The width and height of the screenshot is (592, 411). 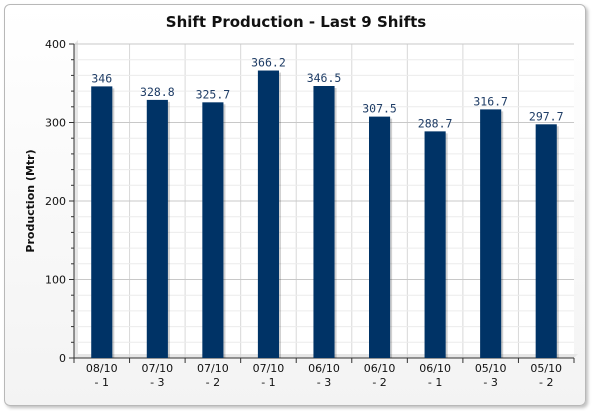 I want to click on y-tick-label: 300, so click(x=55, y=123).